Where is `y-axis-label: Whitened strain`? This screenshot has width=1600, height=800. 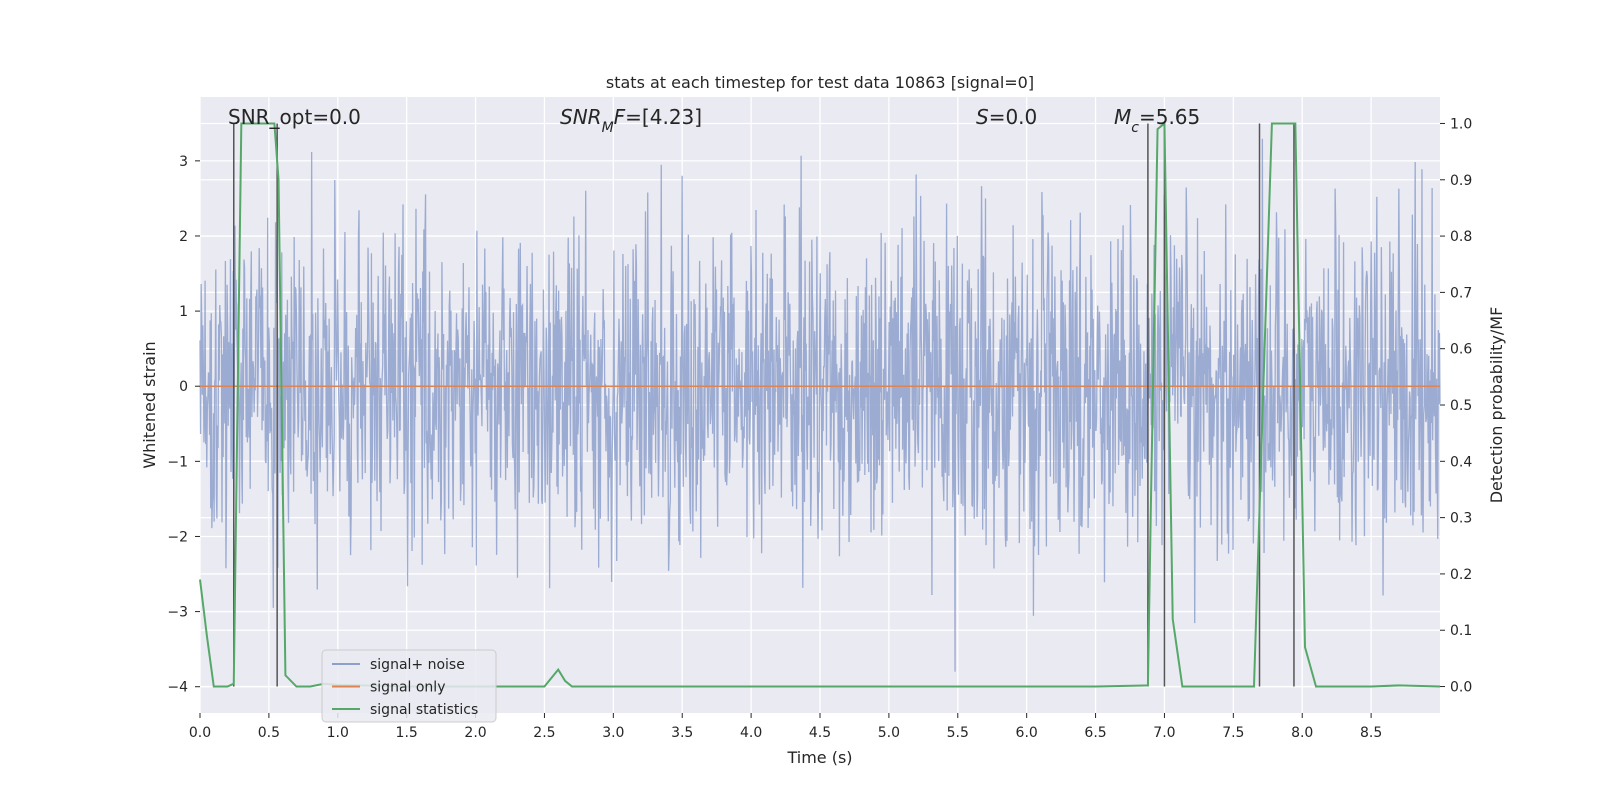 y-axis-label: Whitened strain is located at coordinates (149, 404).